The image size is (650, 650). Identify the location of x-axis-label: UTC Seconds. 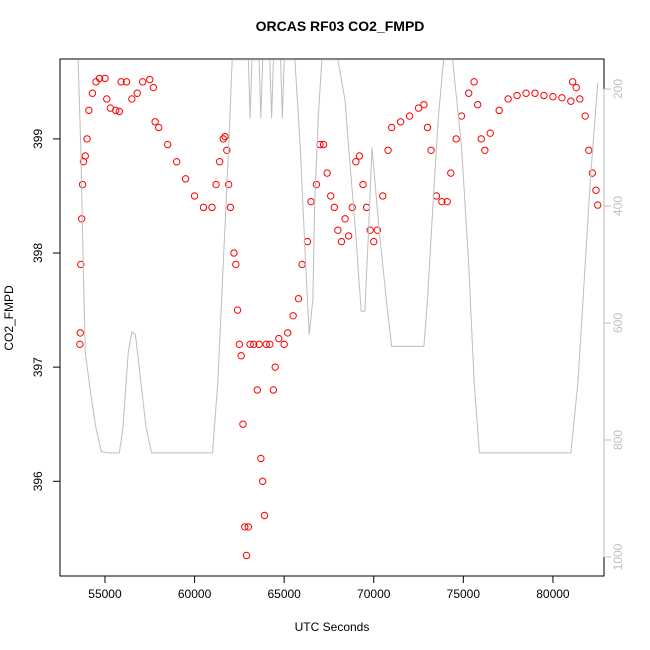
(332, 627).